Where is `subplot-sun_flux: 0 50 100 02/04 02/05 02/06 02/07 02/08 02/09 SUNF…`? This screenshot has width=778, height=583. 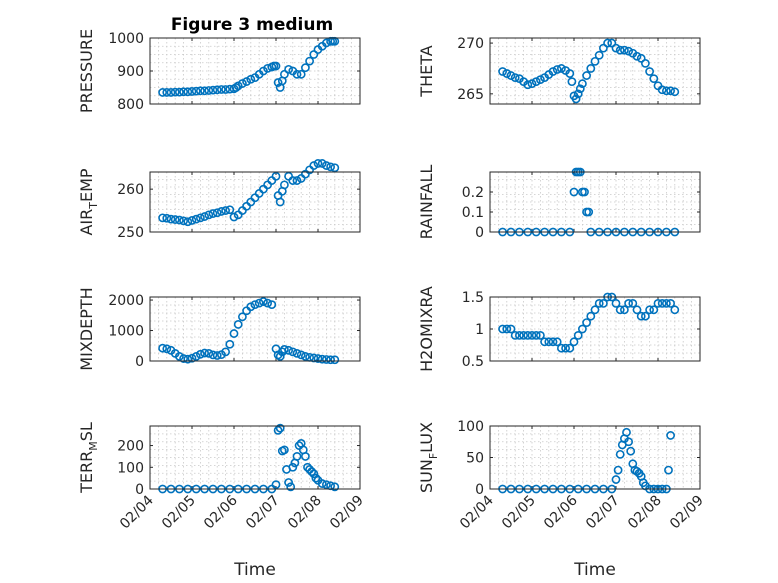 subplot-sun_flux: 0 50 100 02/04 02/05 02/06 02/07 02/08 02/09 SUNF… is located at coordinates (562, 499).